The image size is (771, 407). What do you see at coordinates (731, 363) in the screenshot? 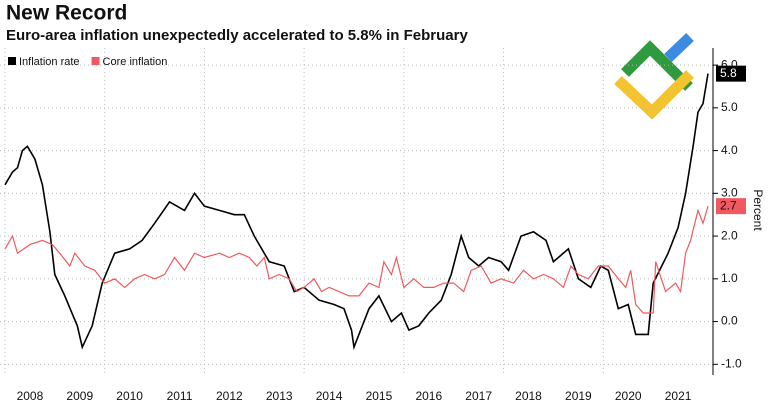
I see `y-tick-label: -1.0` at bounding box center [731, 363].